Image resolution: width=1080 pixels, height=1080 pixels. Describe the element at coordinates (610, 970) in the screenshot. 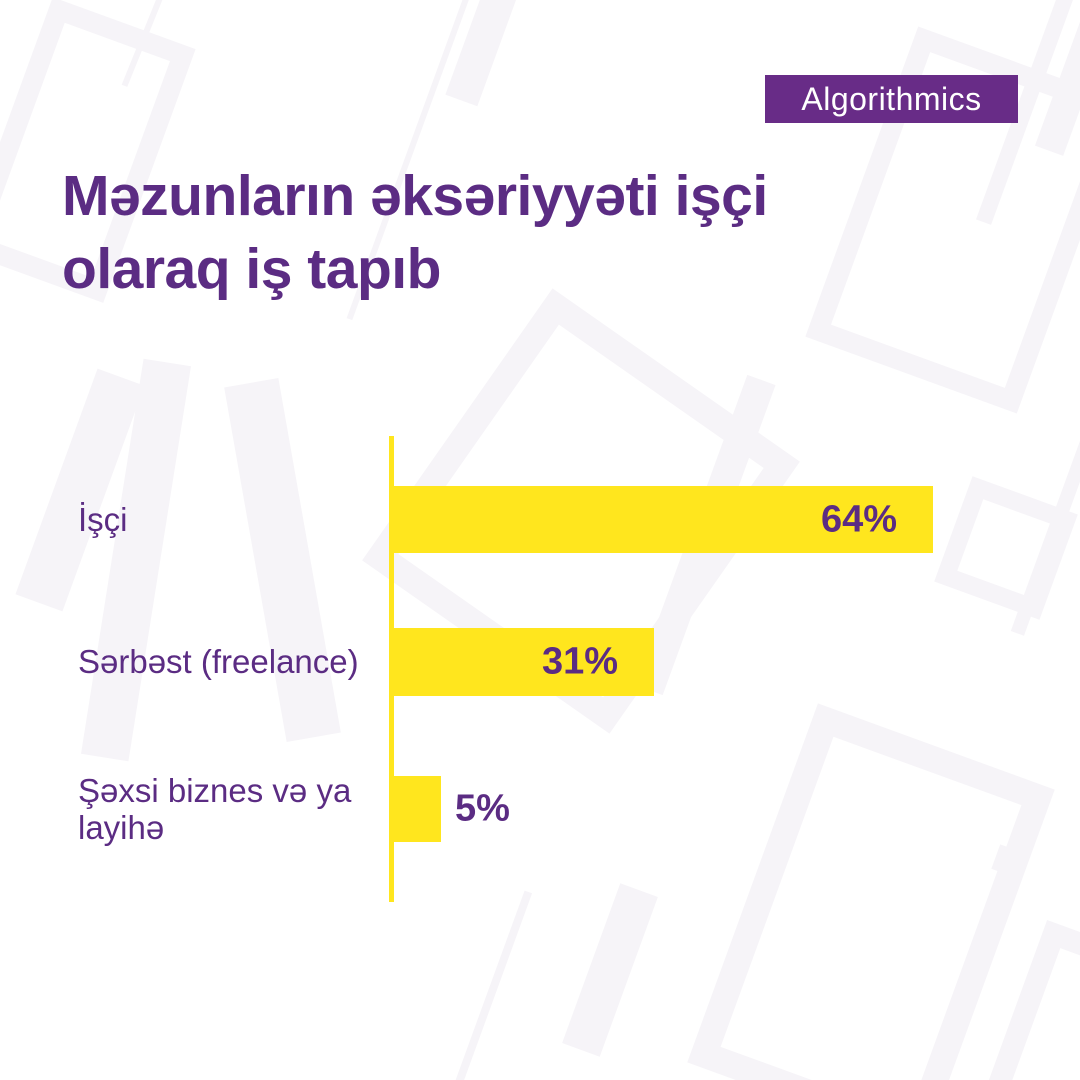

I see `bg-pattern-band-bottom-center` at that location.